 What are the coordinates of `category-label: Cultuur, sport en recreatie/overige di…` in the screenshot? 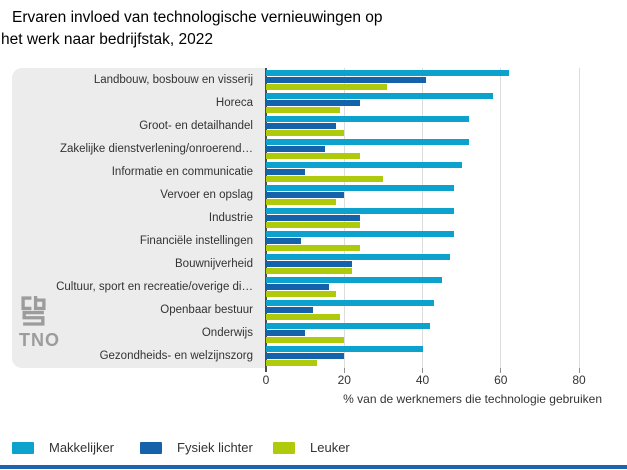 It's located at (154, 287).